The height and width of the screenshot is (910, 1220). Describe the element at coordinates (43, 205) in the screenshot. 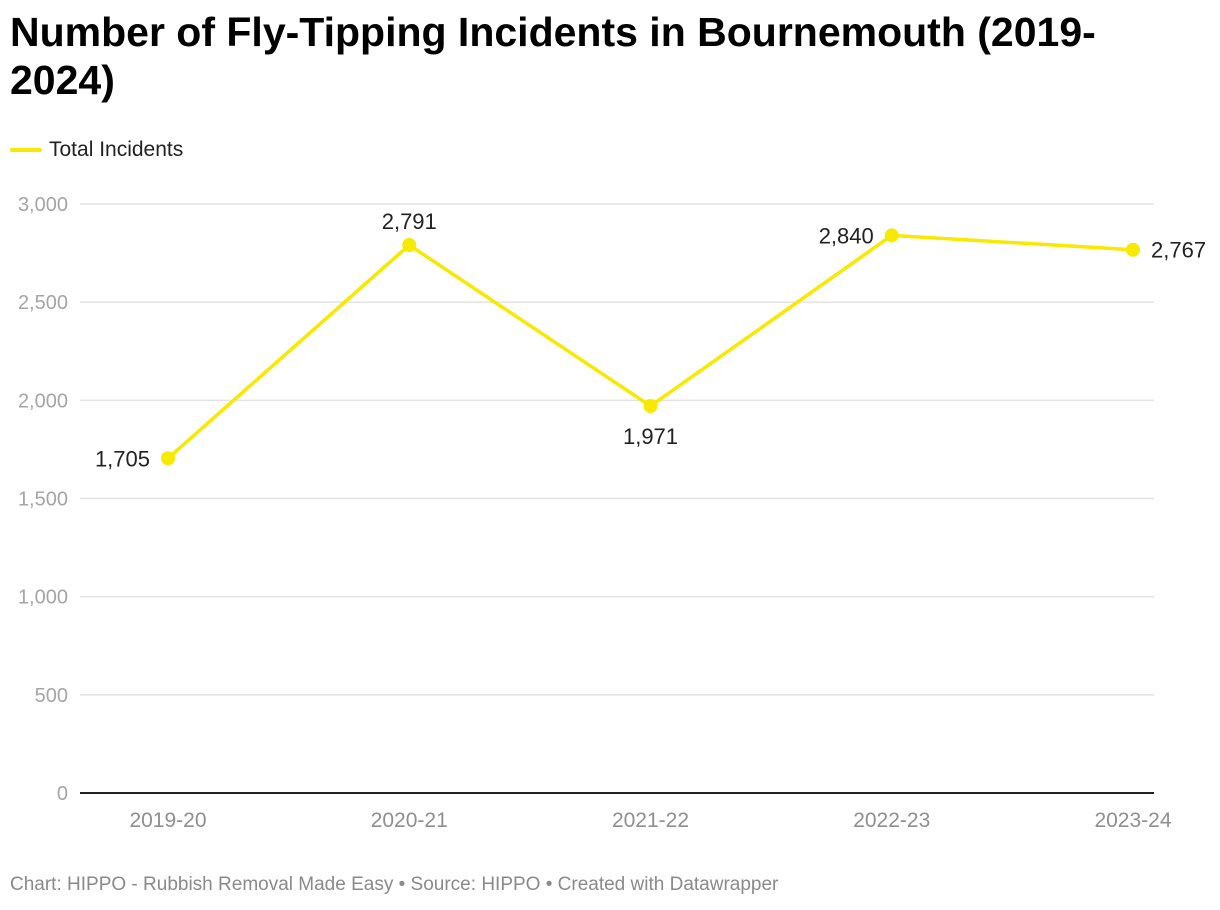

I see `y-tick-label: 3,000` at that location.